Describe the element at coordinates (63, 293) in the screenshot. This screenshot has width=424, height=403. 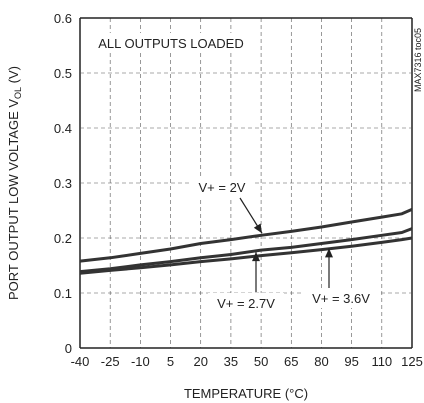
I see `y-tick-label: 0.1` at that location.